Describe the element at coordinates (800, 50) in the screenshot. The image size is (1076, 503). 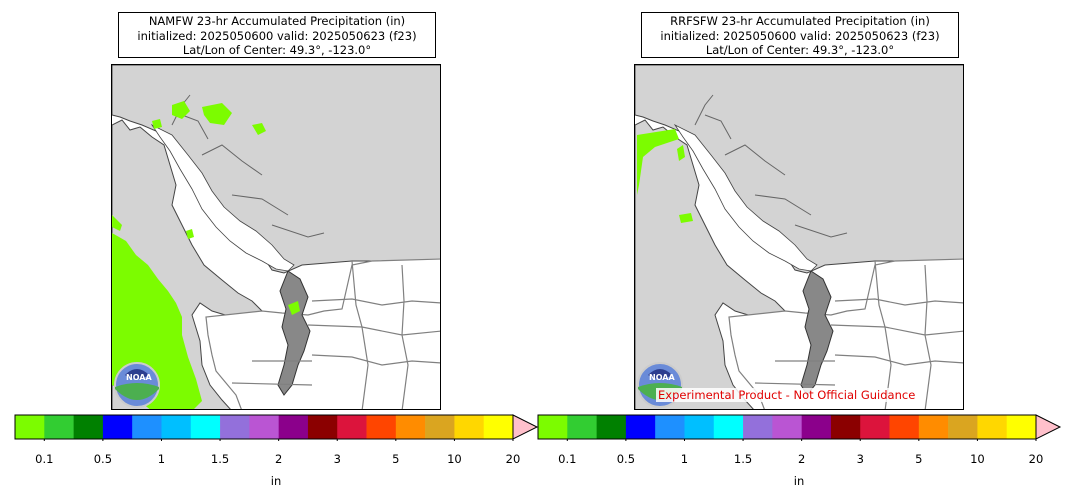
I see `right-title-line3: Lat/Lon of Center: 49.3°, -123.0°` at that location.